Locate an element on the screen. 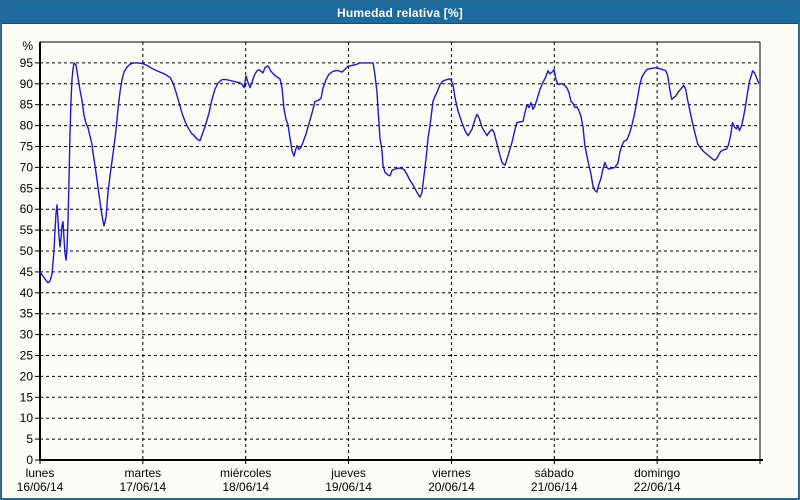 The height and width of the screenshot is (500, 800). day-label: sábado is located at coordinates (555, 473).